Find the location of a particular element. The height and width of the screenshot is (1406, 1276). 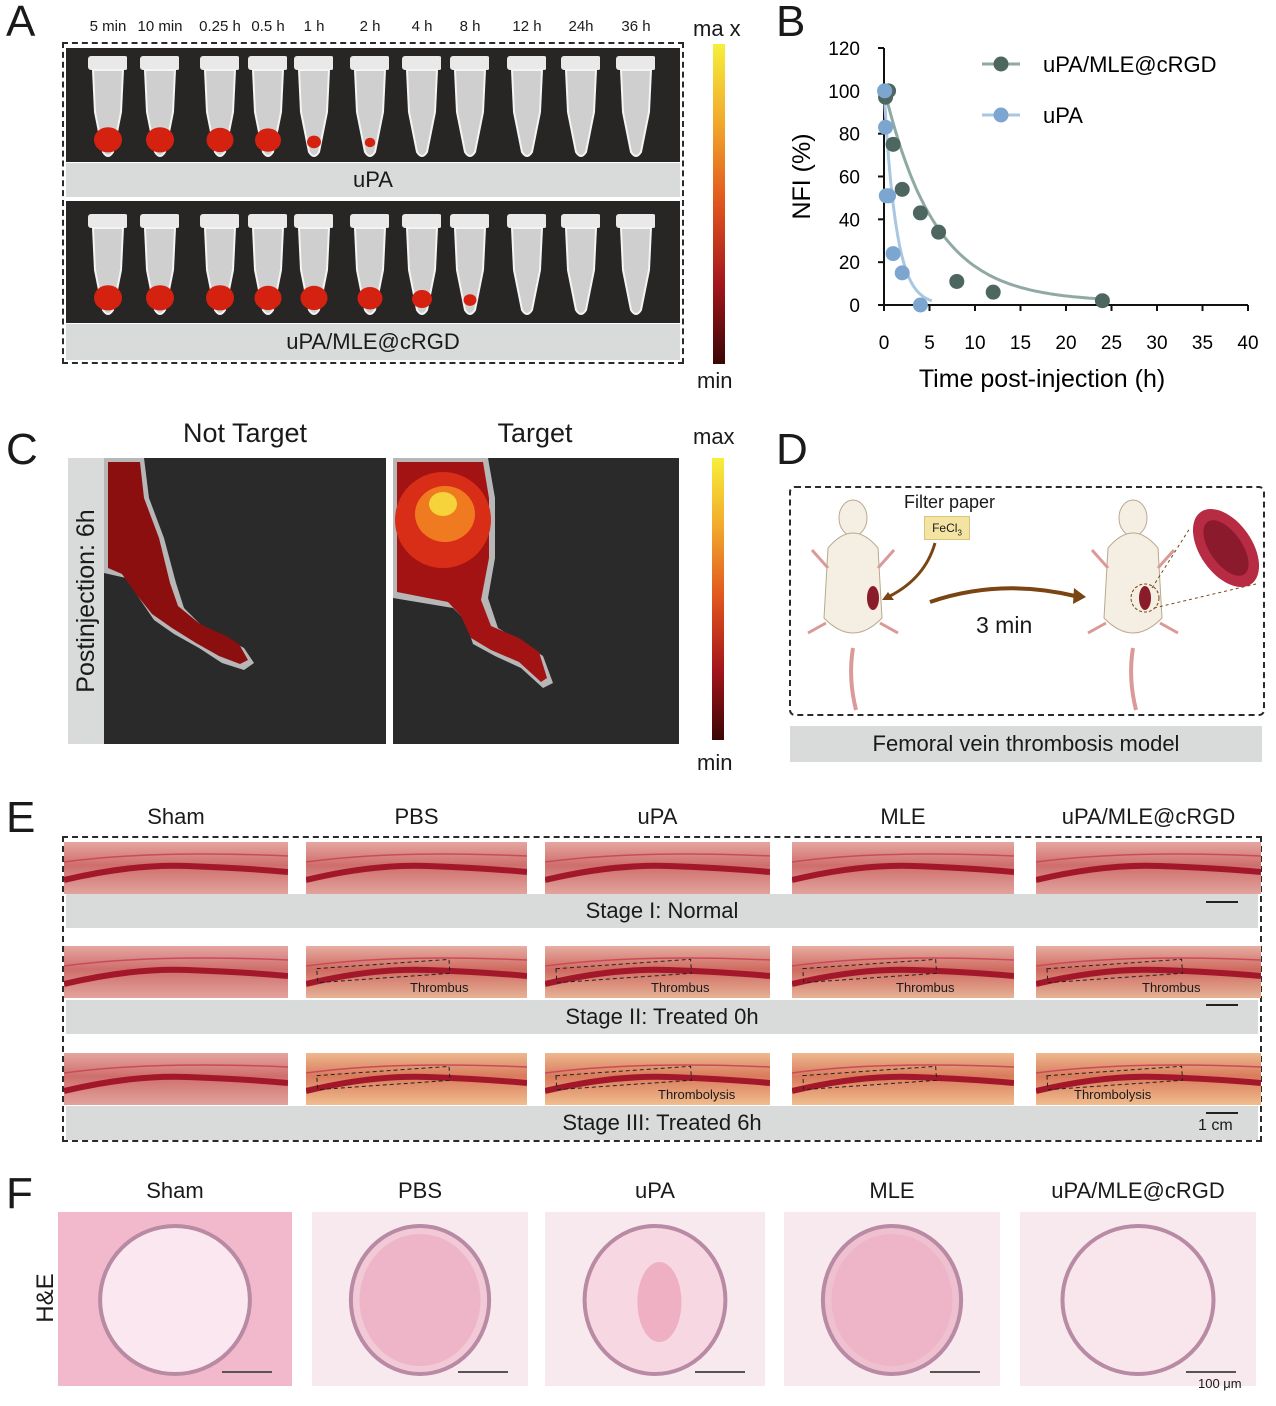

target-title: Target is located at coordinates (535, 433).